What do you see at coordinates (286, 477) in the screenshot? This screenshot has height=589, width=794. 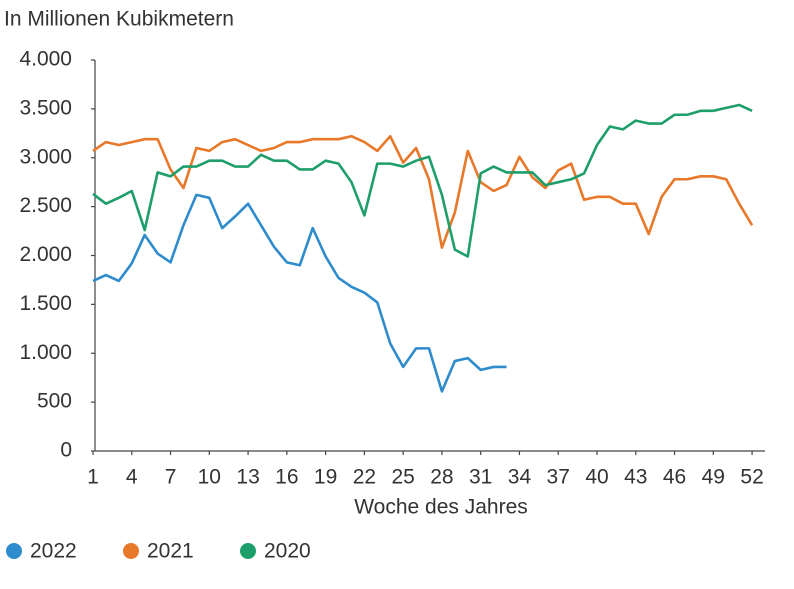 I see `x-tick-label: 16` at bounding box center [286, 477].